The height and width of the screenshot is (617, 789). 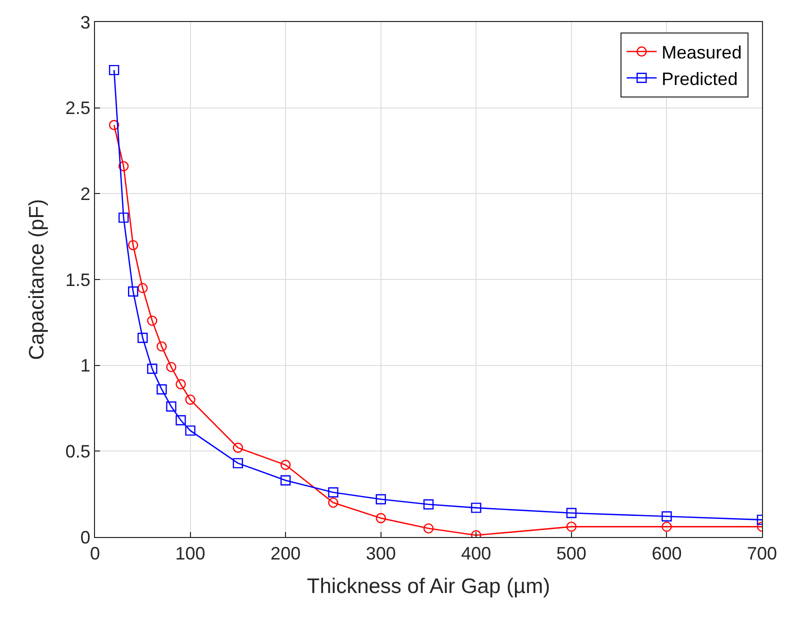 What do you see at coordinates (77, 108) in the screenshot?
I see `y-tick-label: 2.5` at bounding box center [77, 108].